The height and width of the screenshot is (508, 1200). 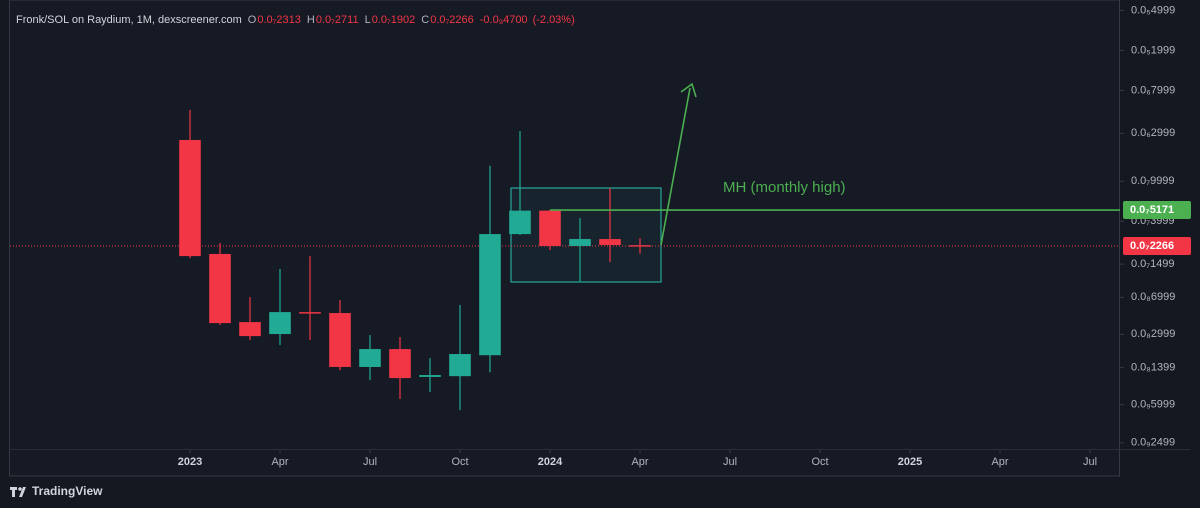 I want to click on y-tick-label: 0.0₈2999, so click(x=1153, y=334).